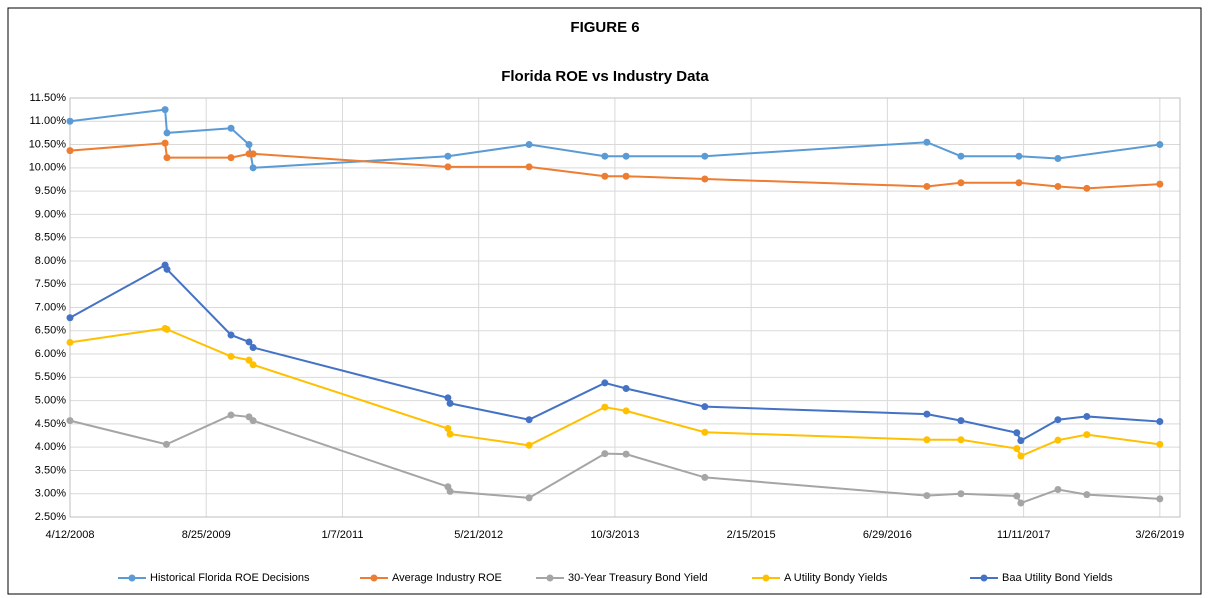  Describe the element at coordinates (48, 168) in the screenshot. I see `y-tick-label: 10.00%` at that location.